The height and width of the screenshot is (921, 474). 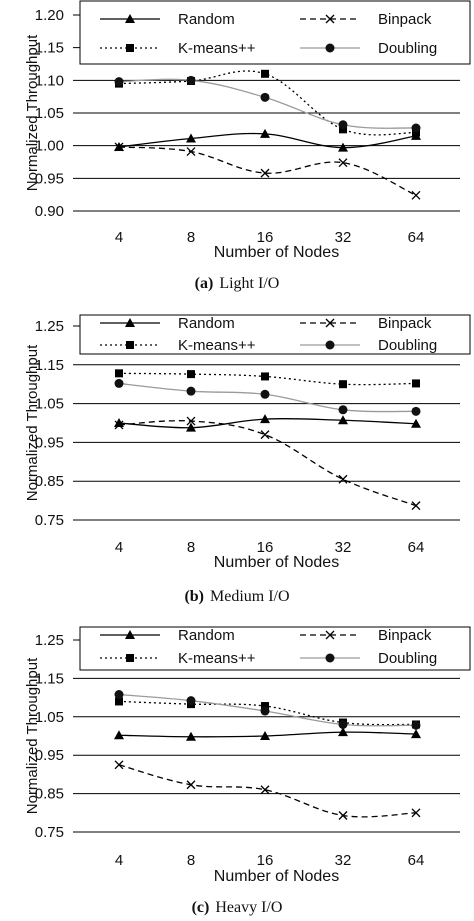 I want to click on legend-box, so click(x=275, y=648).